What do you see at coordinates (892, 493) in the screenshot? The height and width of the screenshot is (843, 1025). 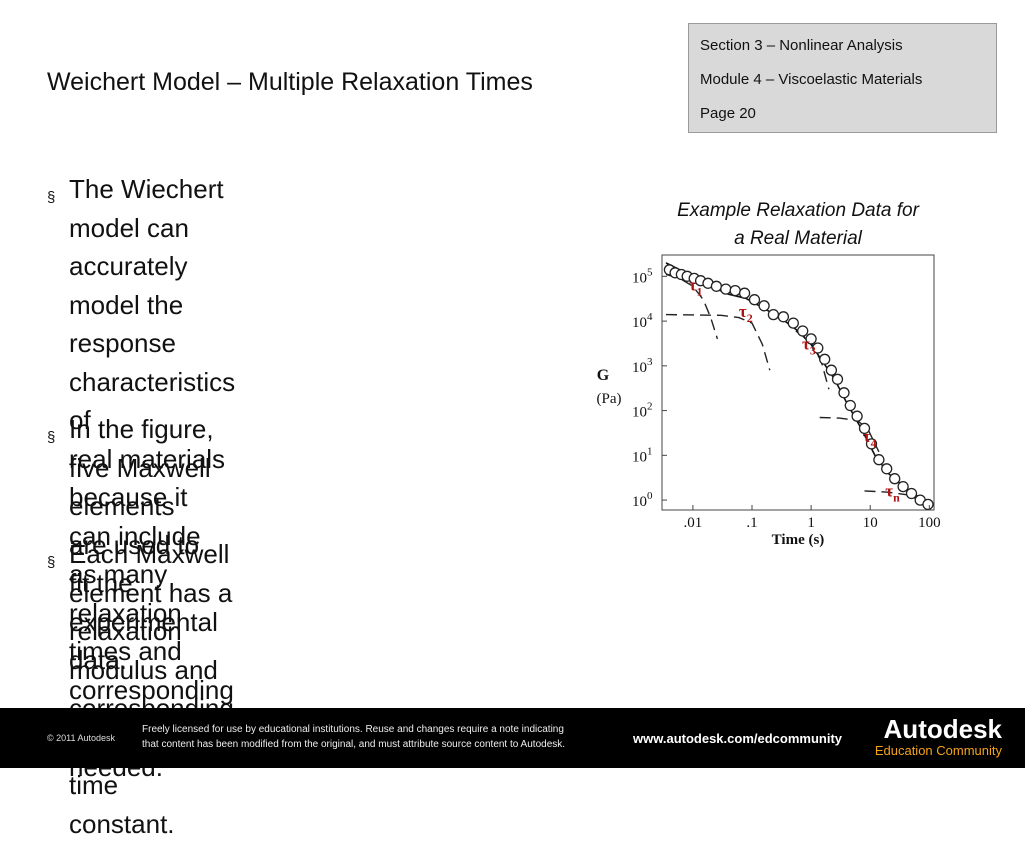 I see `tau-annotation: τn` at bounding box center [892, 493].